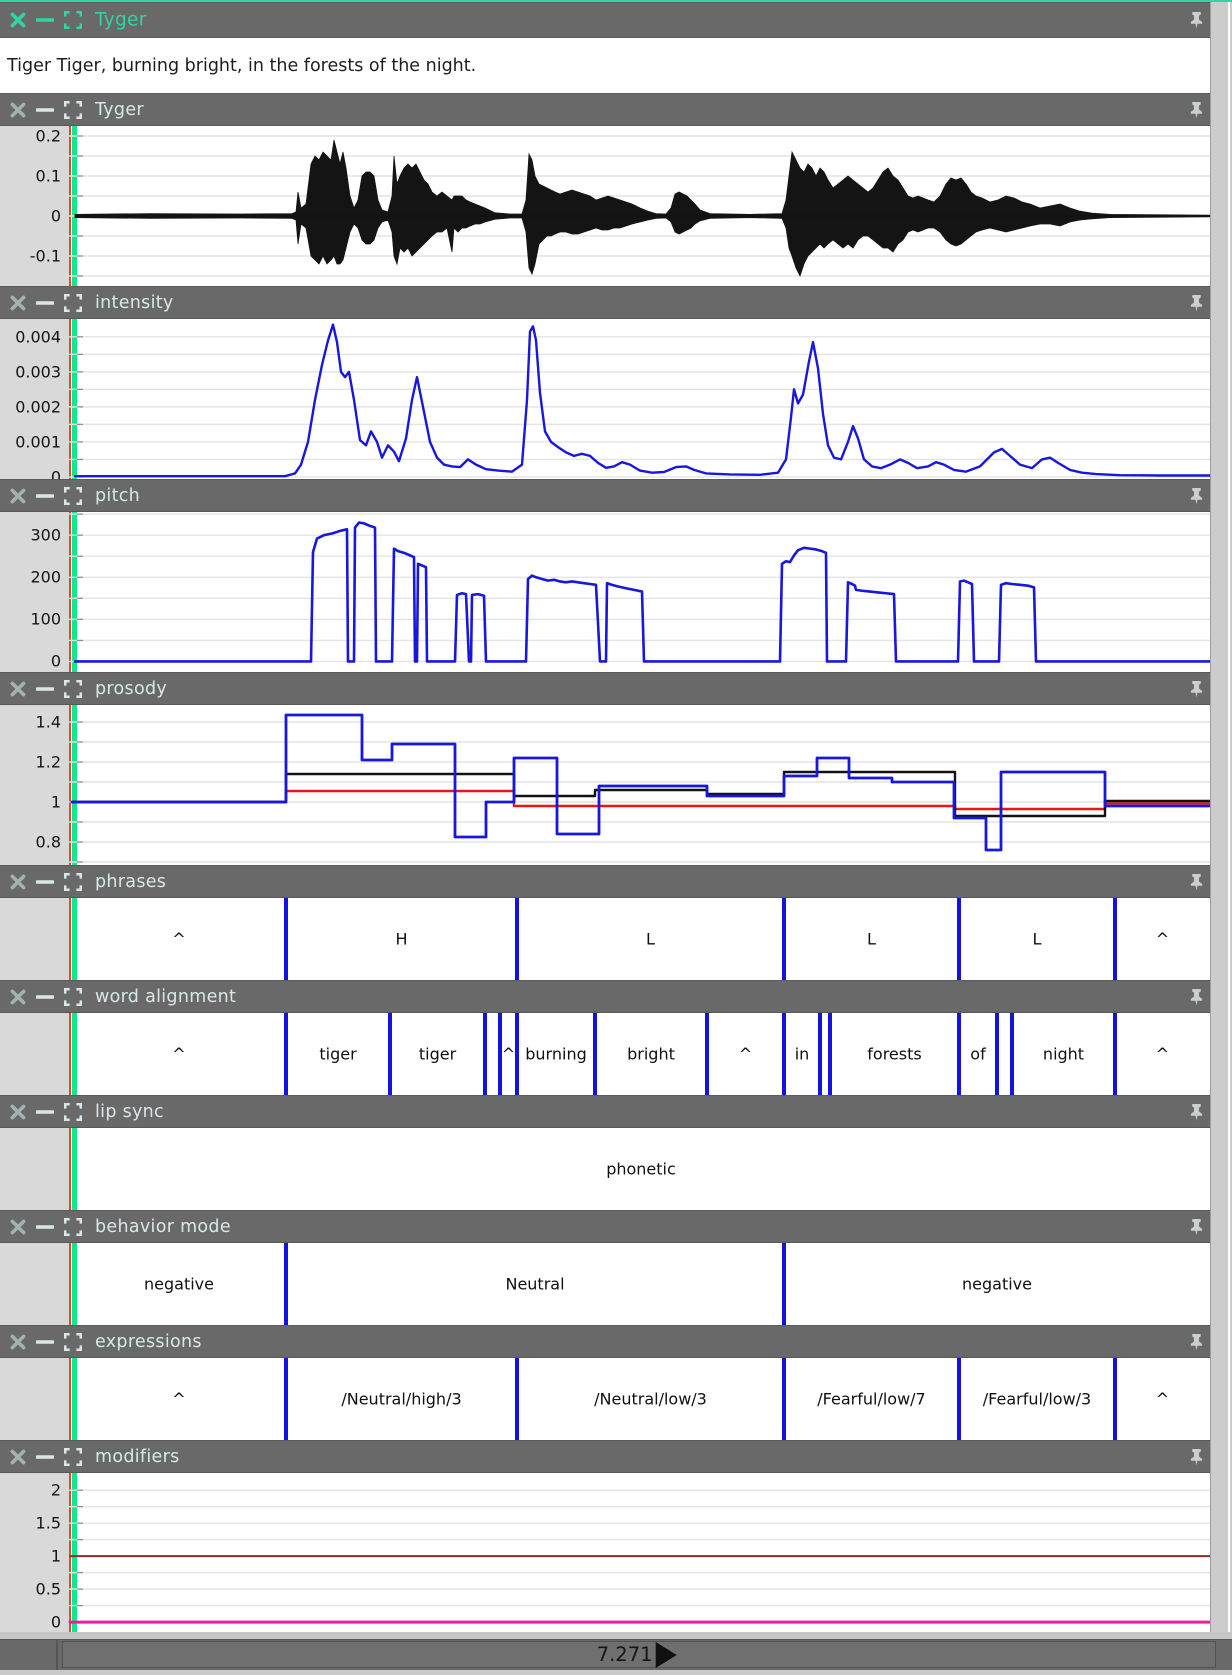 This screenshot has height=1675, width=1232. I want to click on segment-label: H, so click(401, 939).